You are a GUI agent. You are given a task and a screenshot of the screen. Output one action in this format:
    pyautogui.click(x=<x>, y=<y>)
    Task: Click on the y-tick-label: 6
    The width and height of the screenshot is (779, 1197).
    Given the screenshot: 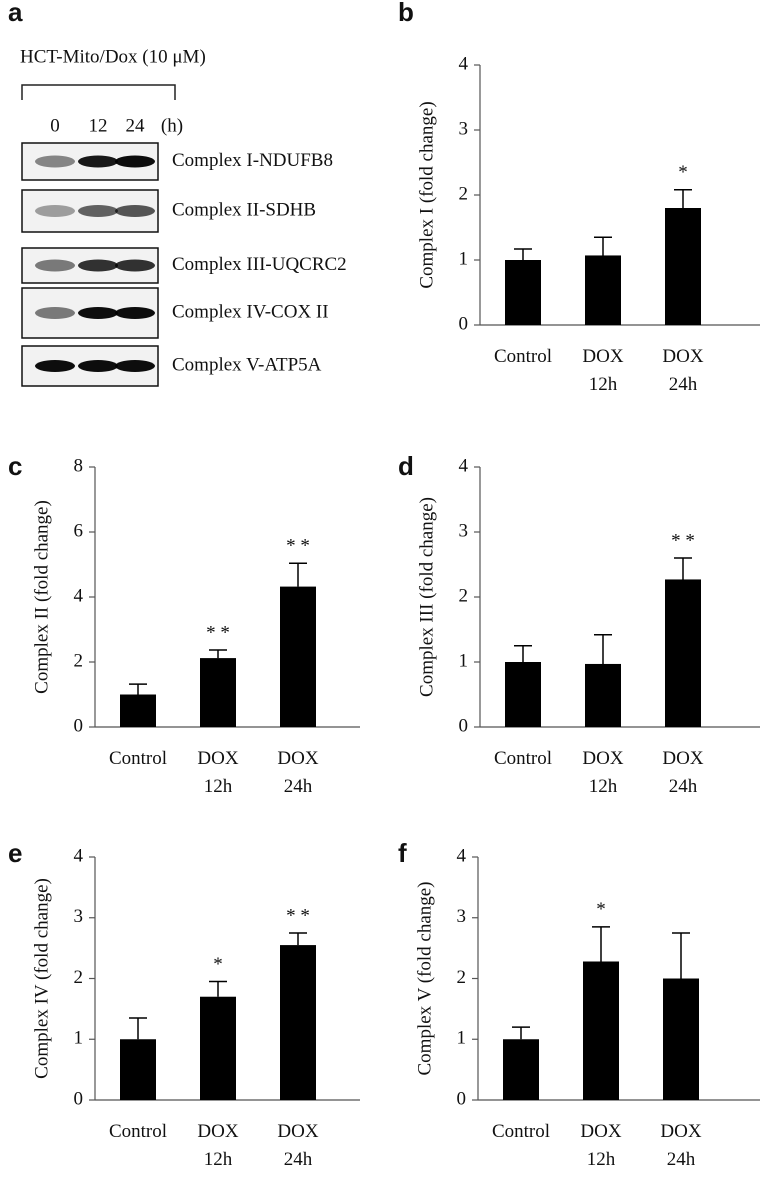 What is the action you would take?
    pyautogui.click(x=79, y=530)
    